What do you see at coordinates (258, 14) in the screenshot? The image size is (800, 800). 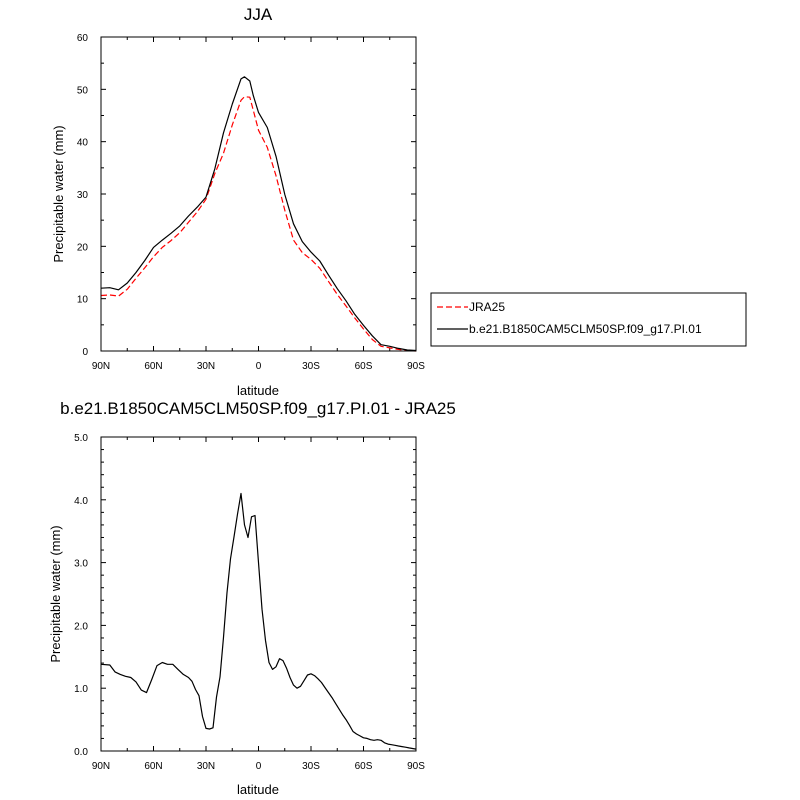 I see `chart-title: JJA` at bounding box center [258, 14].